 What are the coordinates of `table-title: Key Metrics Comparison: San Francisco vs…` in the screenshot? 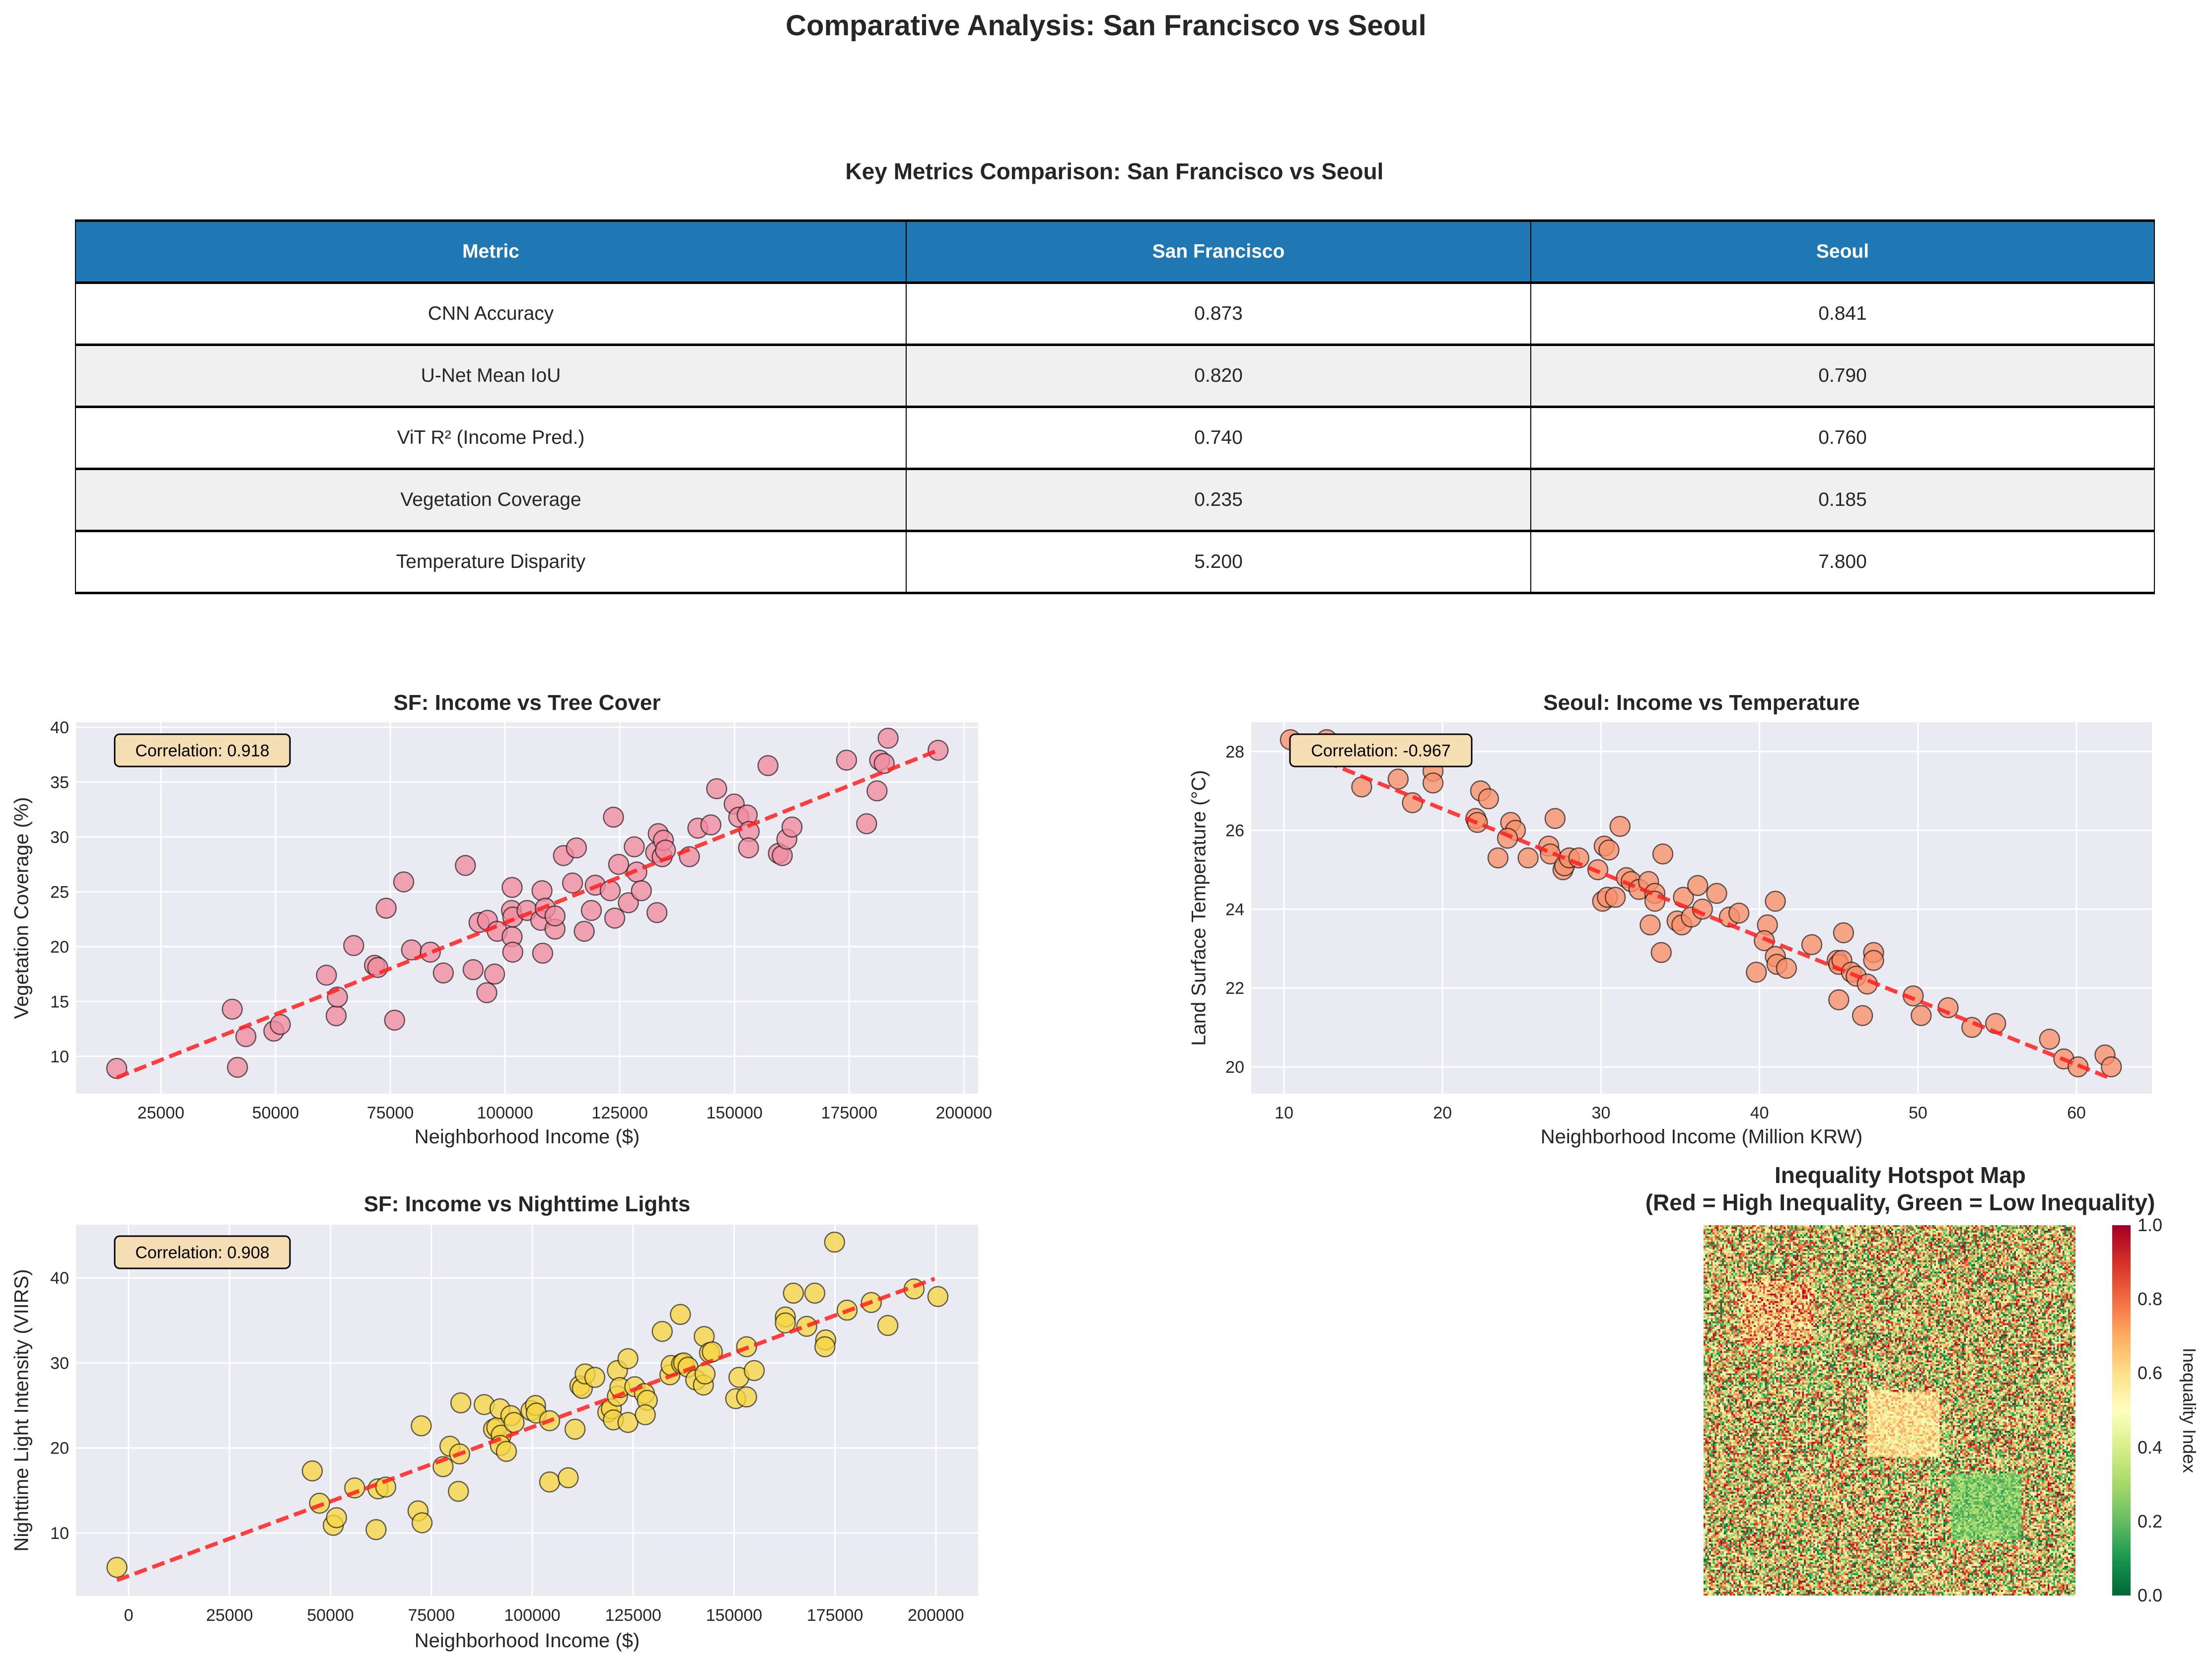 It's located at (1114, 171).